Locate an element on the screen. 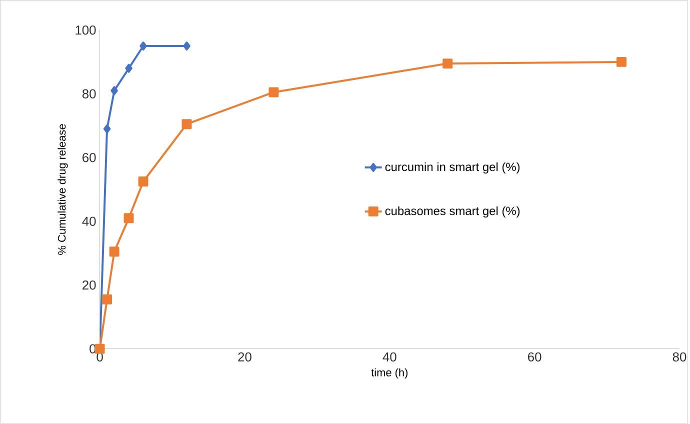 The height and width of the screenshot is (424, 690). y-tick-label: 60 is located at coordinates (89, 157).